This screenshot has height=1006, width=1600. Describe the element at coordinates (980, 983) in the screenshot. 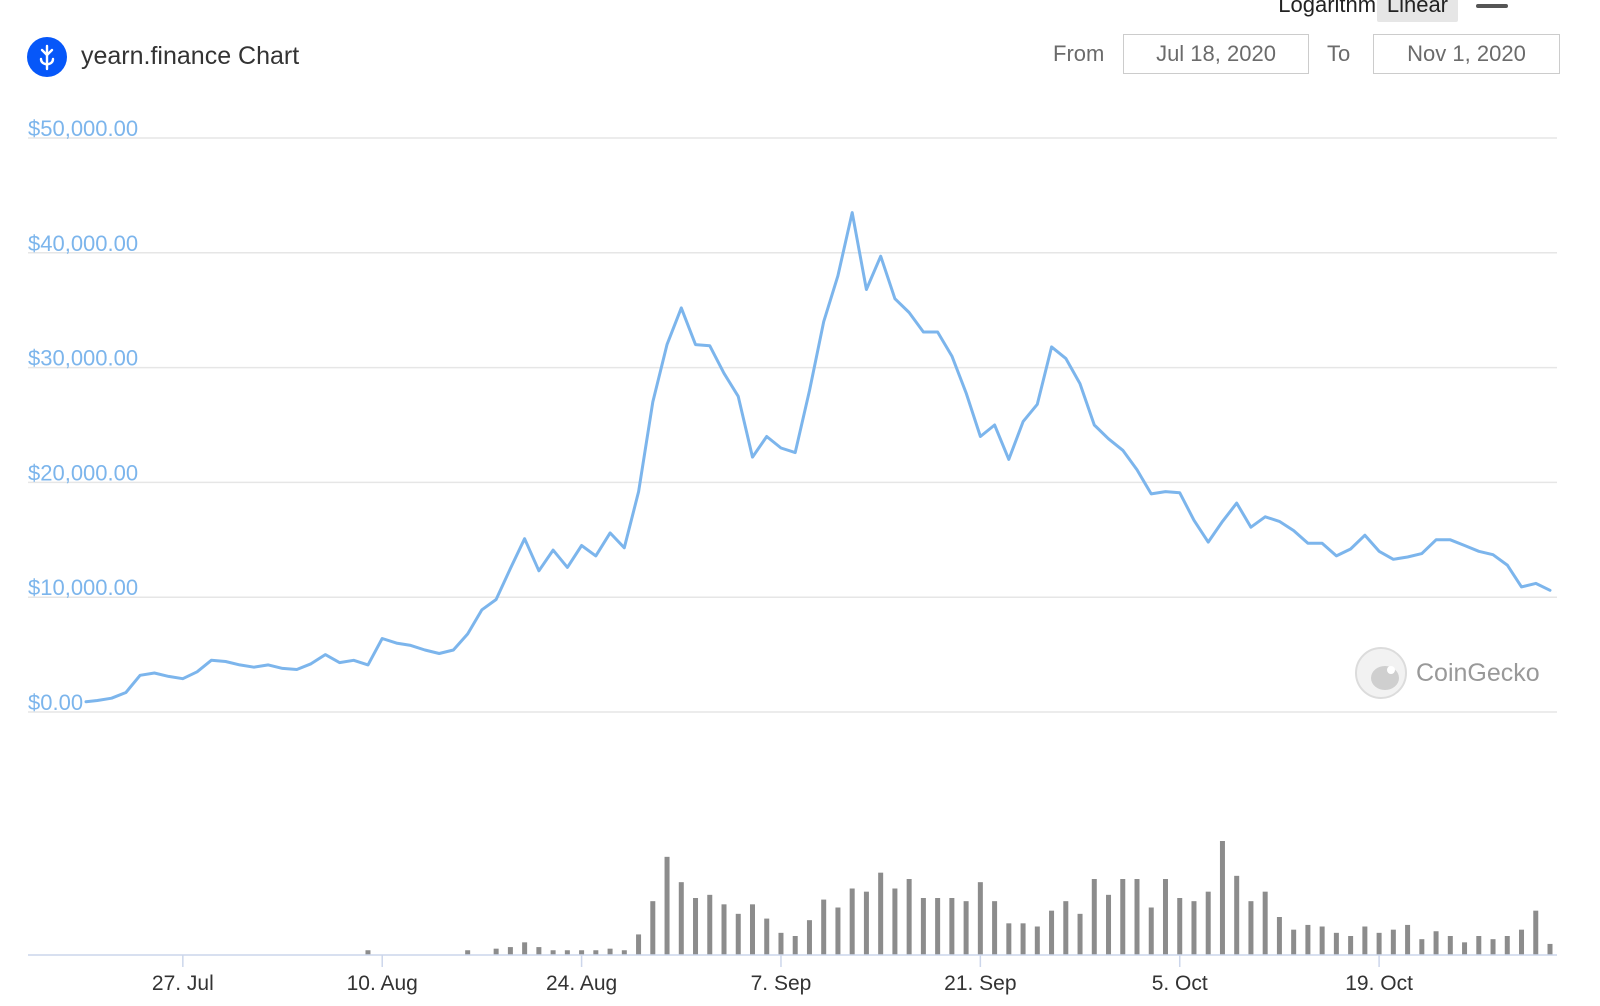

I see `x-tick-label: 21. Sep` at that location.